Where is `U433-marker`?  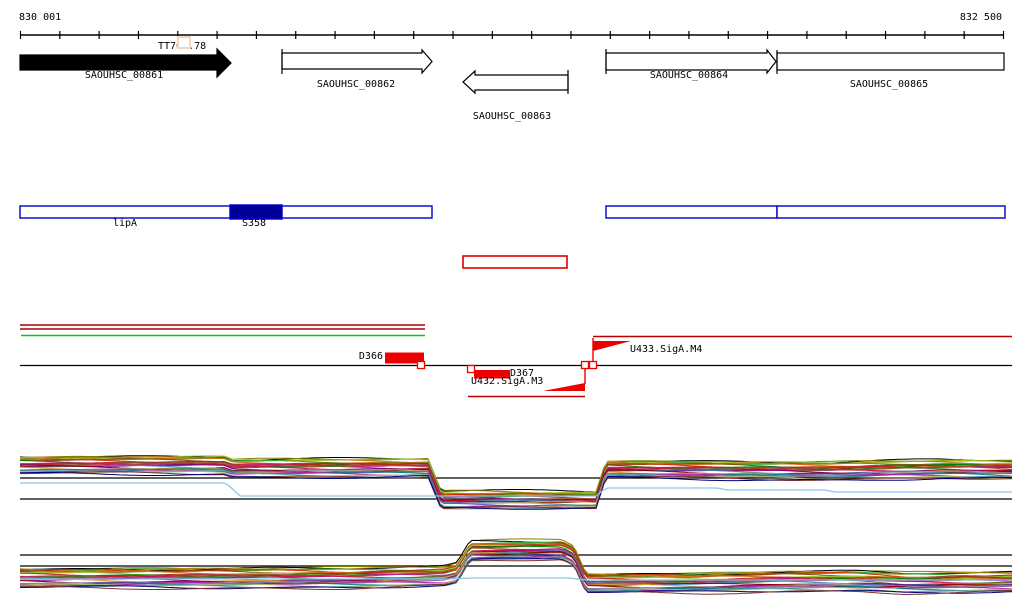
U433-marker is located at coordinates (593, 365).